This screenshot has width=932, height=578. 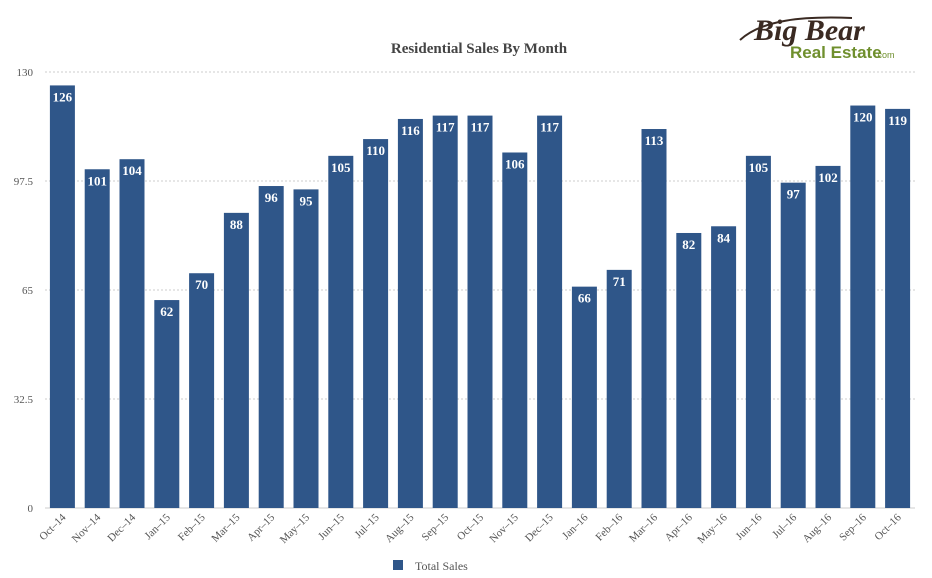 What do you see at coordinates (818, 528) in the screenshot?
I see `x-tick-label: Aug–16` at bounding box center [818, 528].